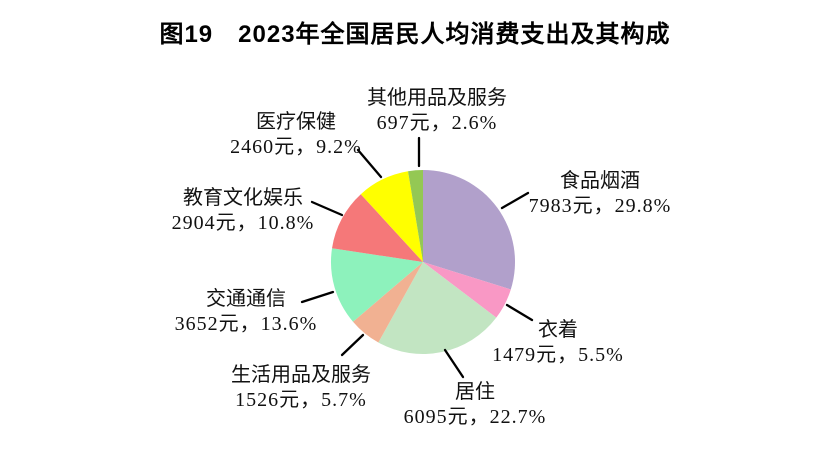 Image resolution: width=830 pixels, height=463 pixels. I want to click on slice-label-healthcare: 医疗保健 2460元，9.2%, so click(296, 135).